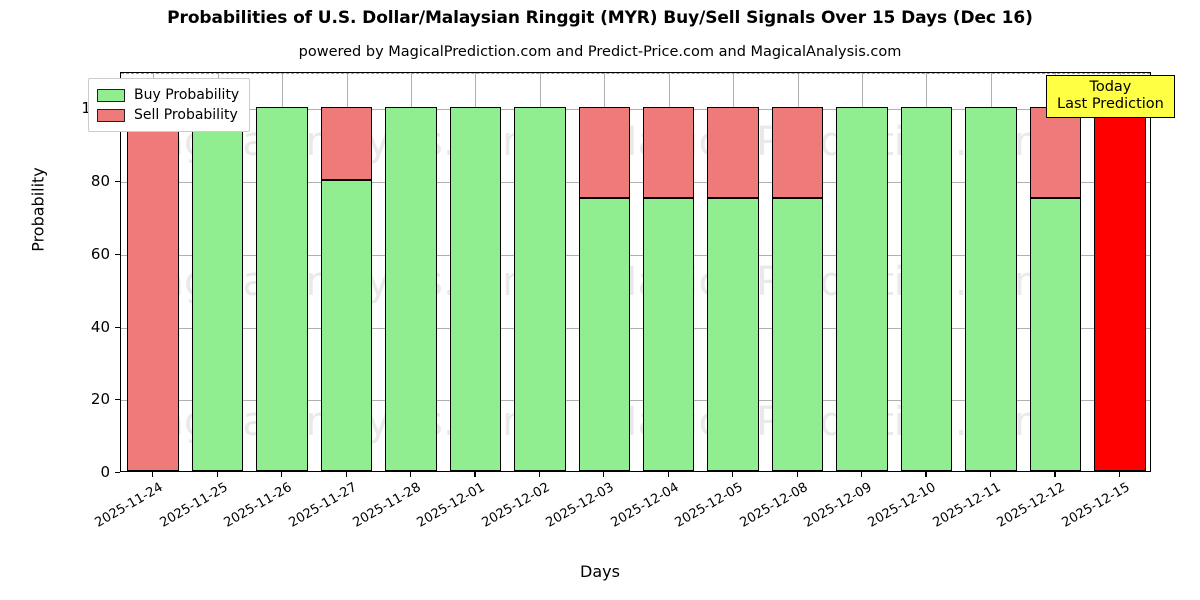  Describe the element at coordinates (600, 571) in the screenshot. I see `x-axis-label: Days` at that location.